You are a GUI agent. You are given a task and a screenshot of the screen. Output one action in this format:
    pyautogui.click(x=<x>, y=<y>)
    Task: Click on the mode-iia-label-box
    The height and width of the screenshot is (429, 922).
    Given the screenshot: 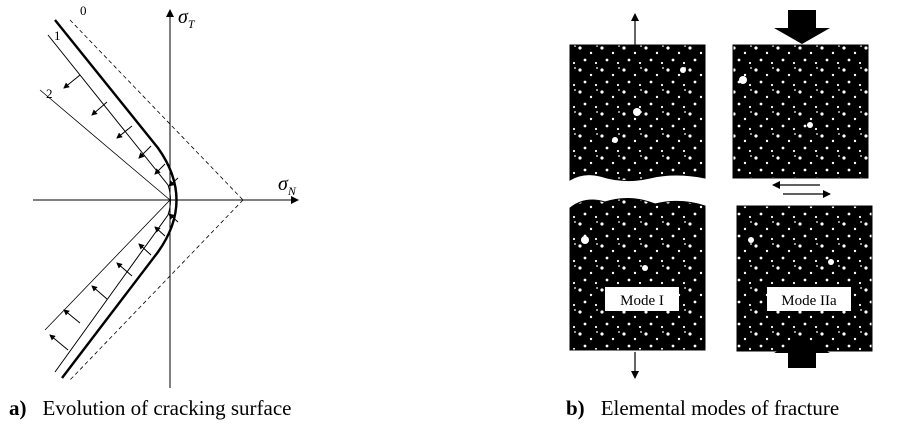 What is the action you would take?
    pyautogui.click(x=809, y=299)
    